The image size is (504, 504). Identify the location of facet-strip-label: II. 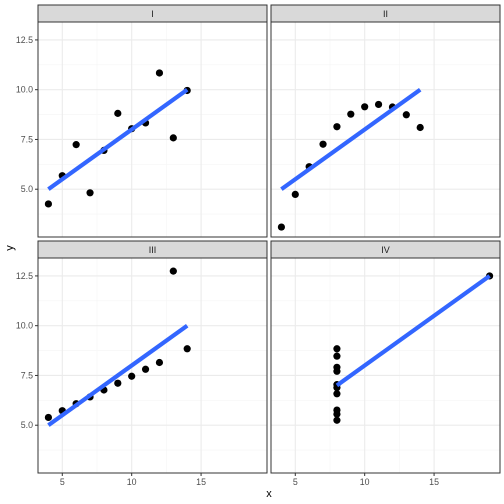
(385, 14).